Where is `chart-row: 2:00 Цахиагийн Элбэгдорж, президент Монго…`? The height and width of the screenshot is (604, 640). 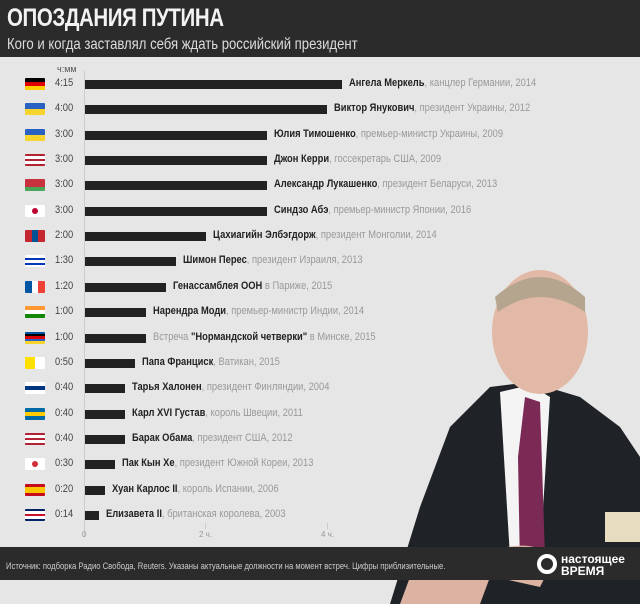 chart-row: 2:00 Цахиагийн Элбэгдорж, президент Монго… is located at coordinates (300, 236).